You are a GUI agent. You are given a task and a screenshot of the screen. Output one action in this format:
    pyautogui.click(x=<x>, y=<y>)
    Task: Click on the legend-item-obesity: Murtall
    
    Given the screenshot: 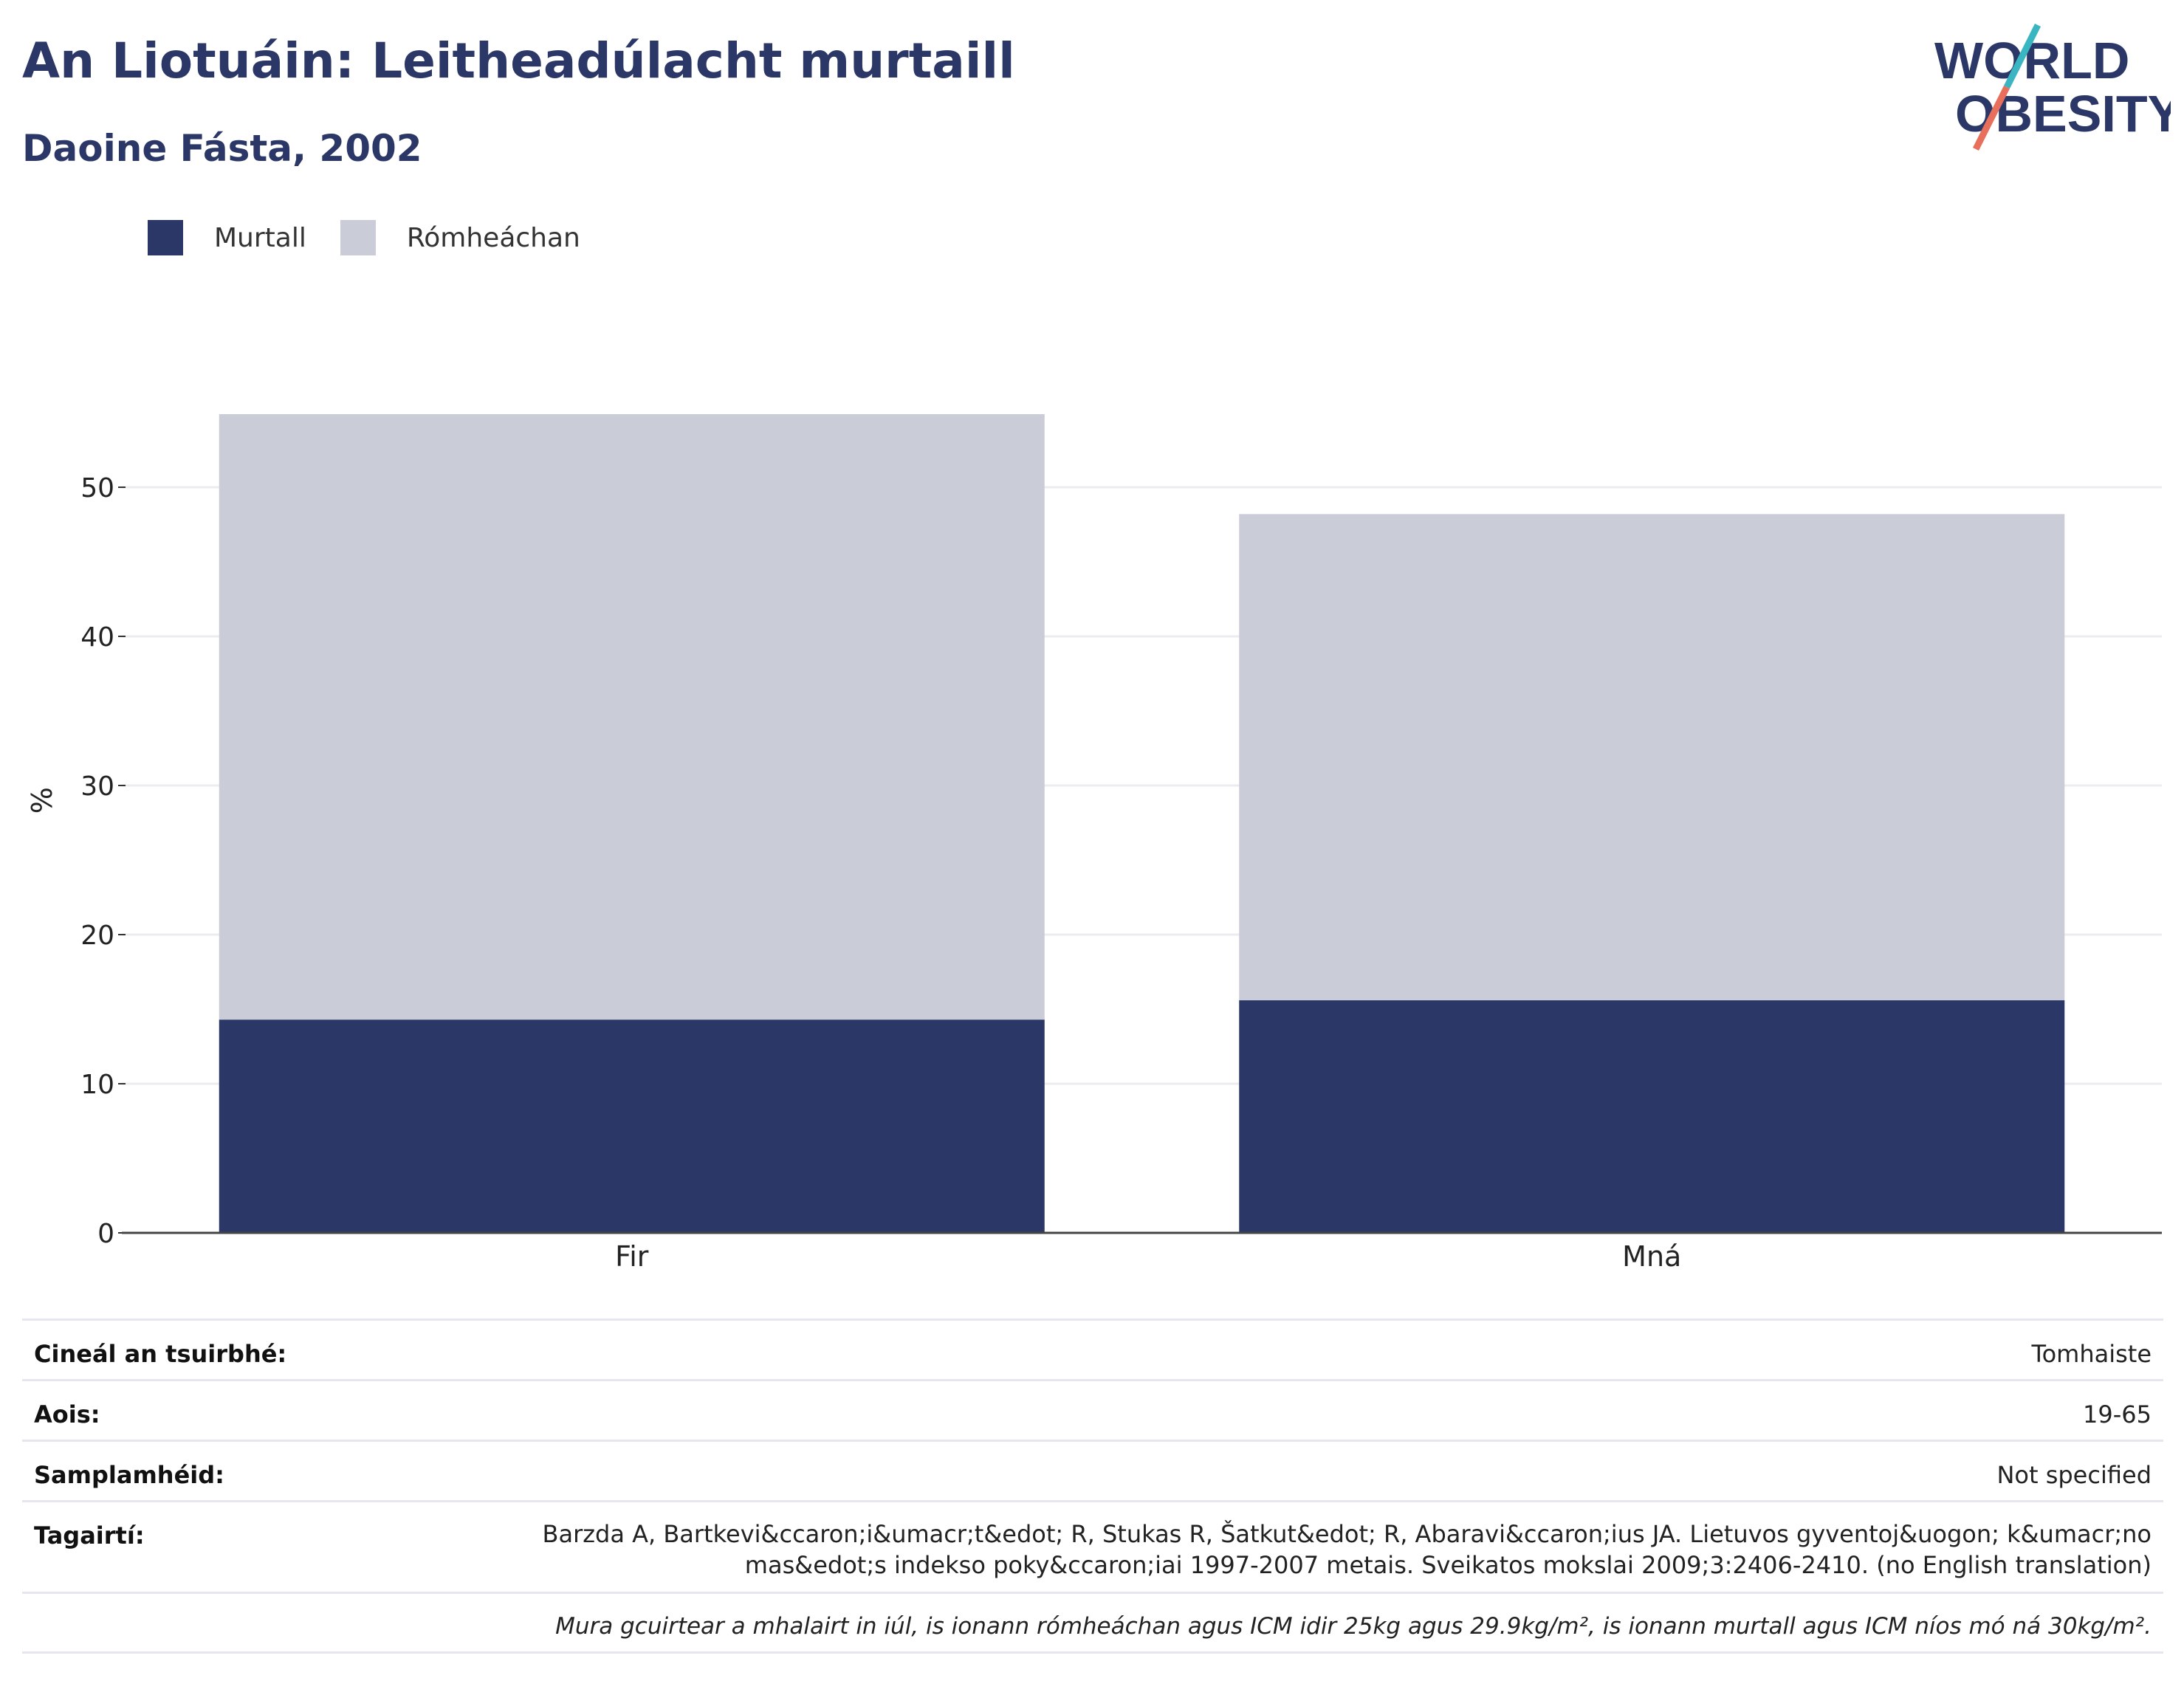 What is the action you would take?
    pyautogui.click(x=227, y=237)
    